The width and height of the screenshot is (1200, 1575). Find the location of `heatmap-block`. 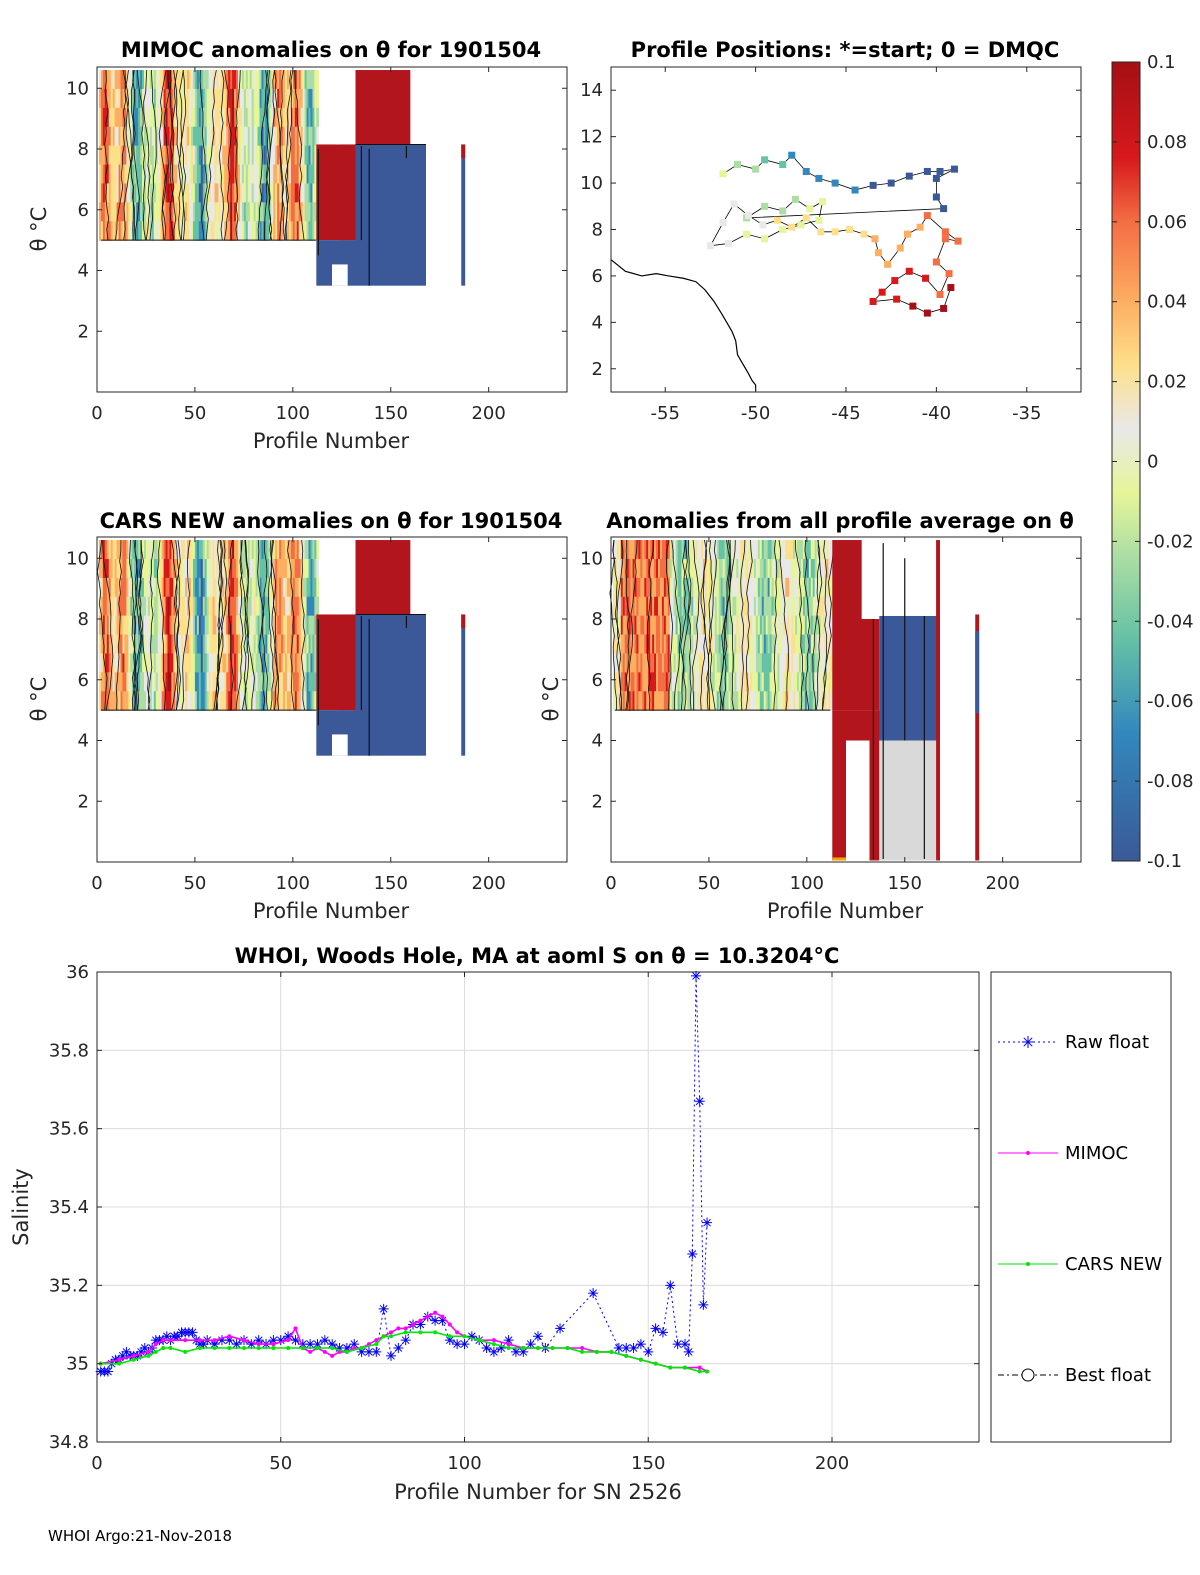

heatmap-block is located at coordinates (347, 662).